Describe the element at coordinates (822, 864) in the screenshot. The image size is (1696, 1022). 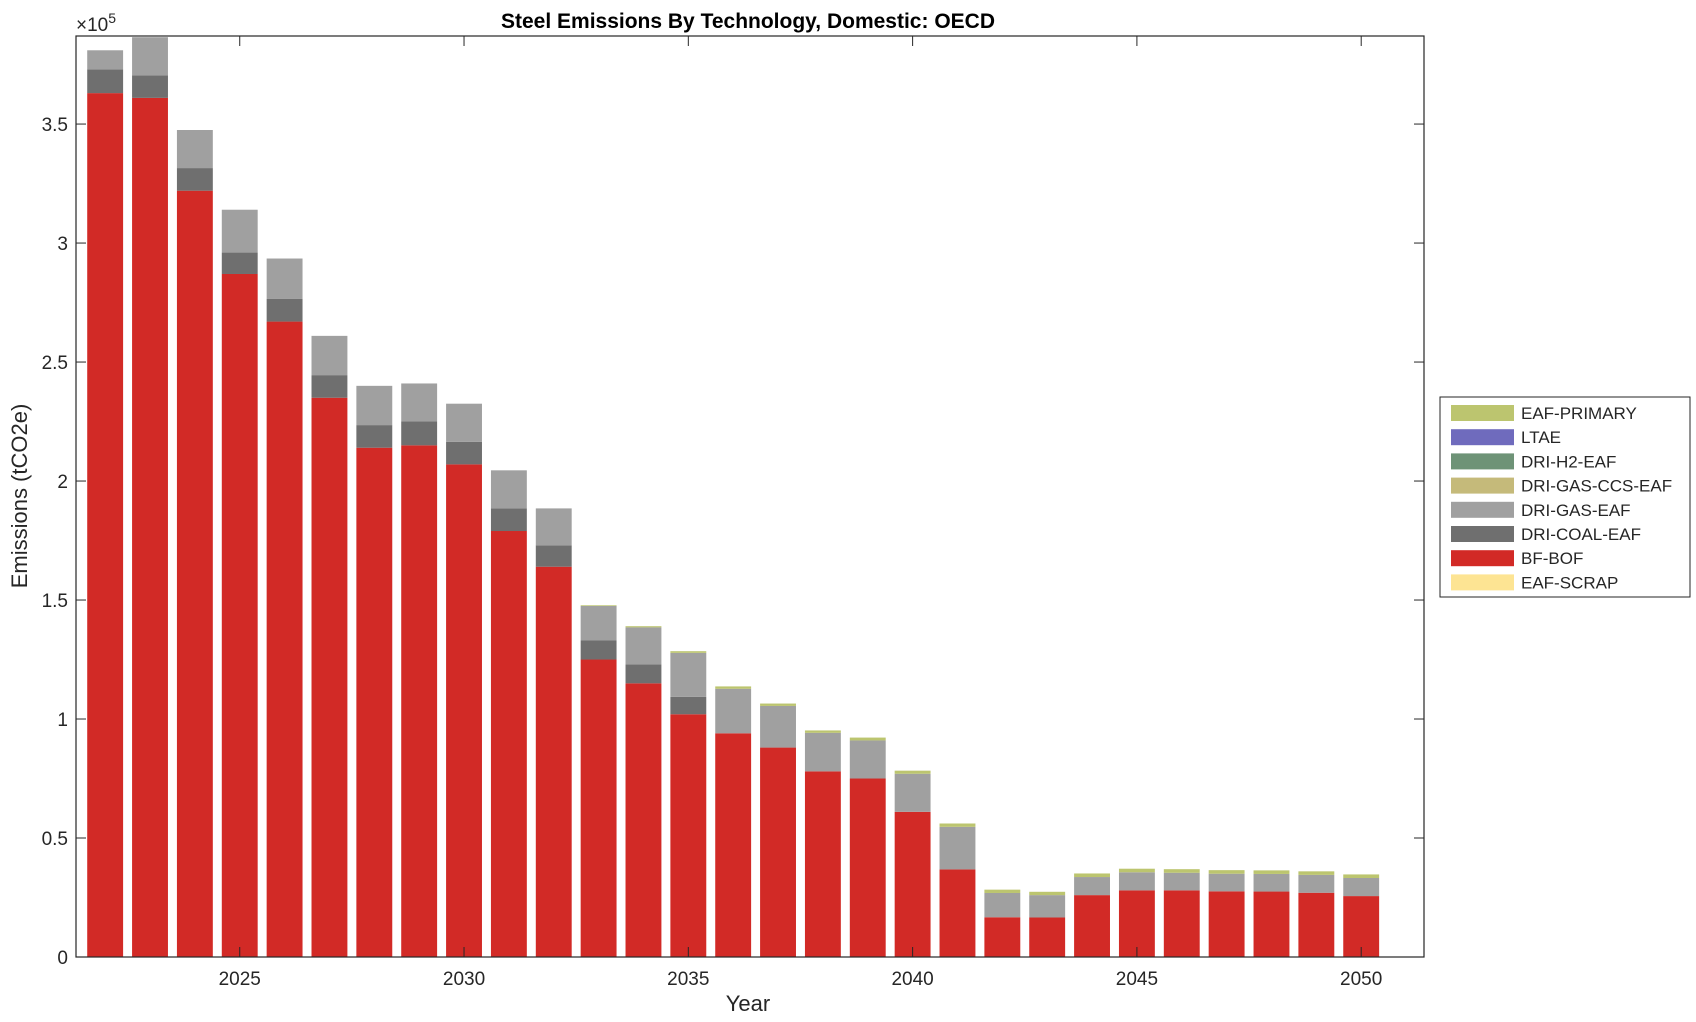
I see `bar-bf-bof-2038` at that location.